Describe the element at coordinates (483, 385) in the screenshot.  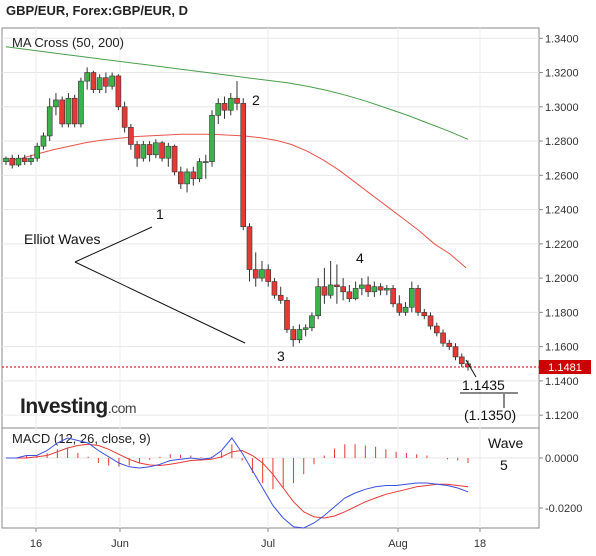
I see `target-1-label: 1.1435` at that location.